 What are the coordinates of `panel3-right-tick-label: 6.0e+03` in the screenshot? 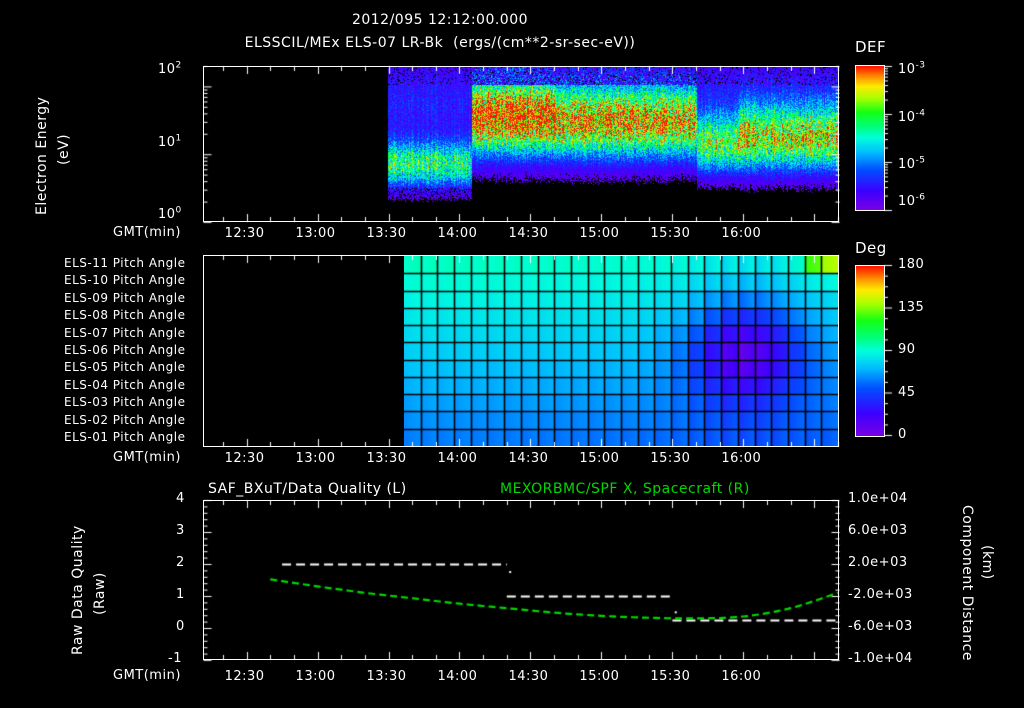 It's located at (878, 530).